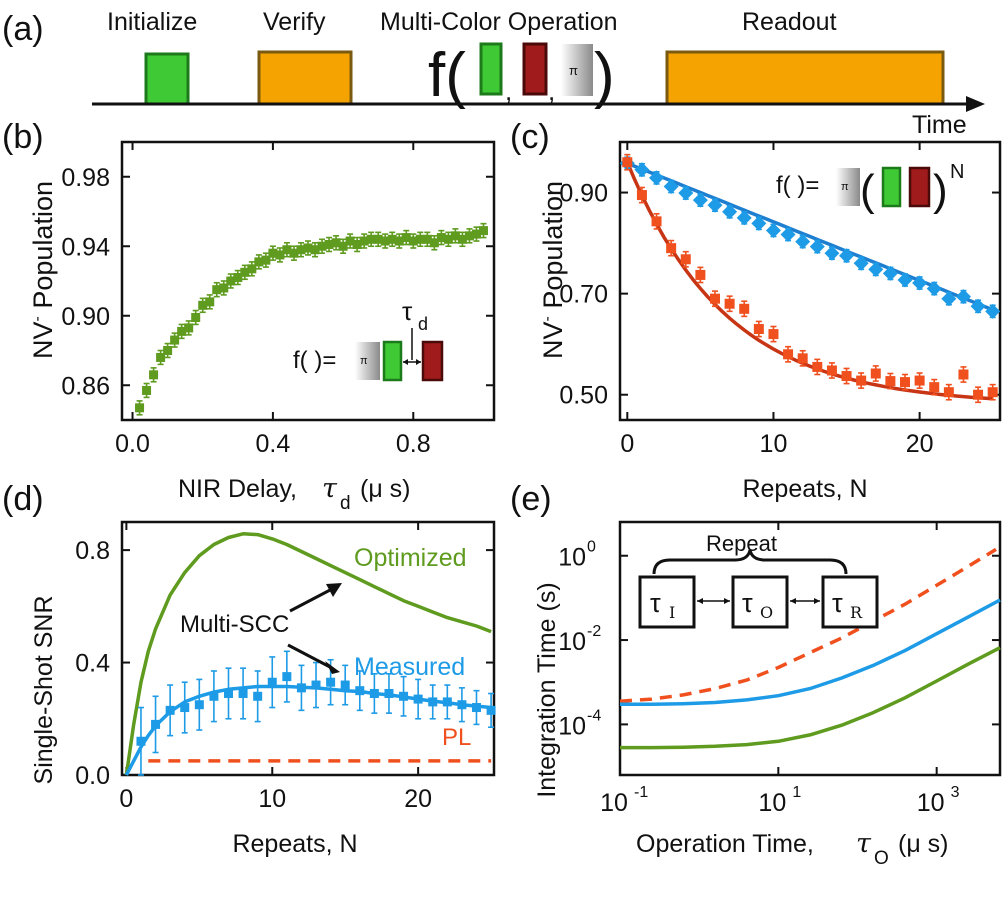 The width and height of the screenshot is (1002, 897). Describe the element at coordinates (845, 187) in the screenshot. I see `inset-c-pi-label: π` at that location.